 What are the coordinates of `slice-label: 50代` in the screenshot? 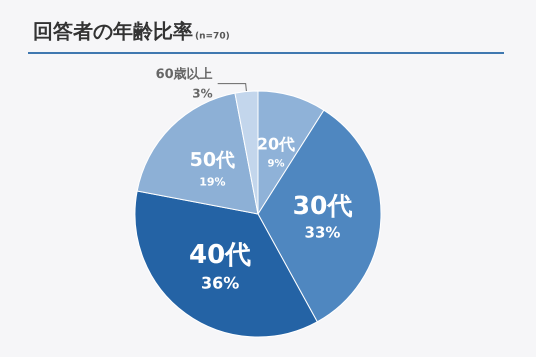 It's located at (213, 159).